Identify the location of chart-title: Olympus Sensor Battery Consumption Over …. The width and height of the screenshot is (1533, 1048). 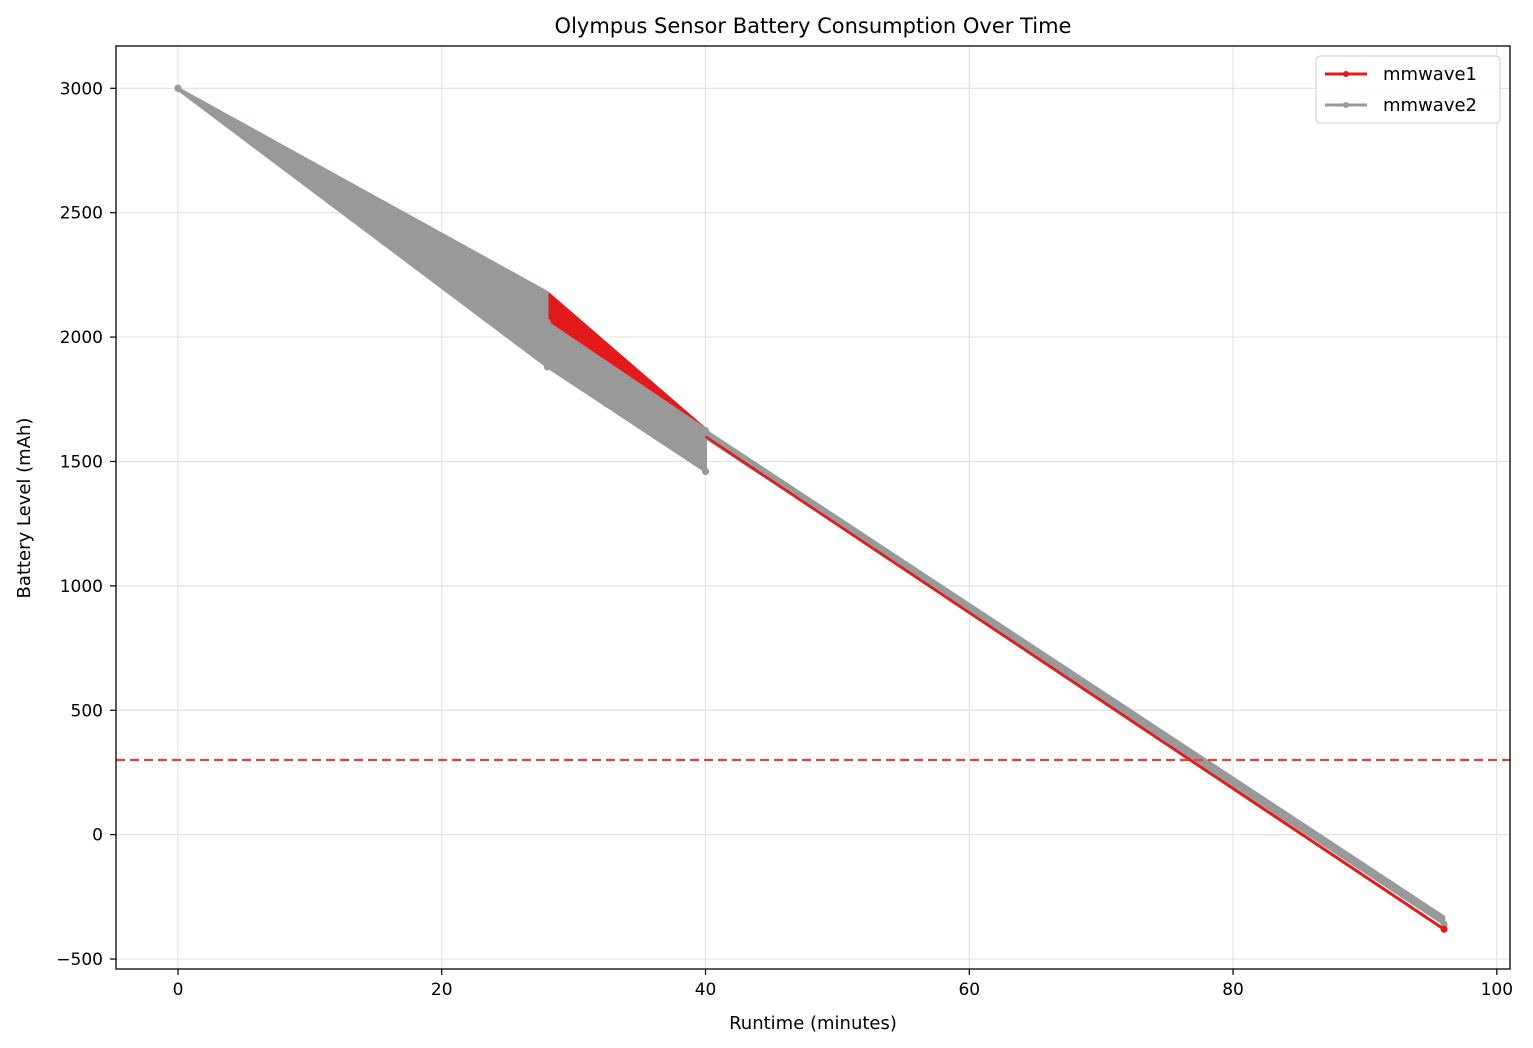
(813, 26).